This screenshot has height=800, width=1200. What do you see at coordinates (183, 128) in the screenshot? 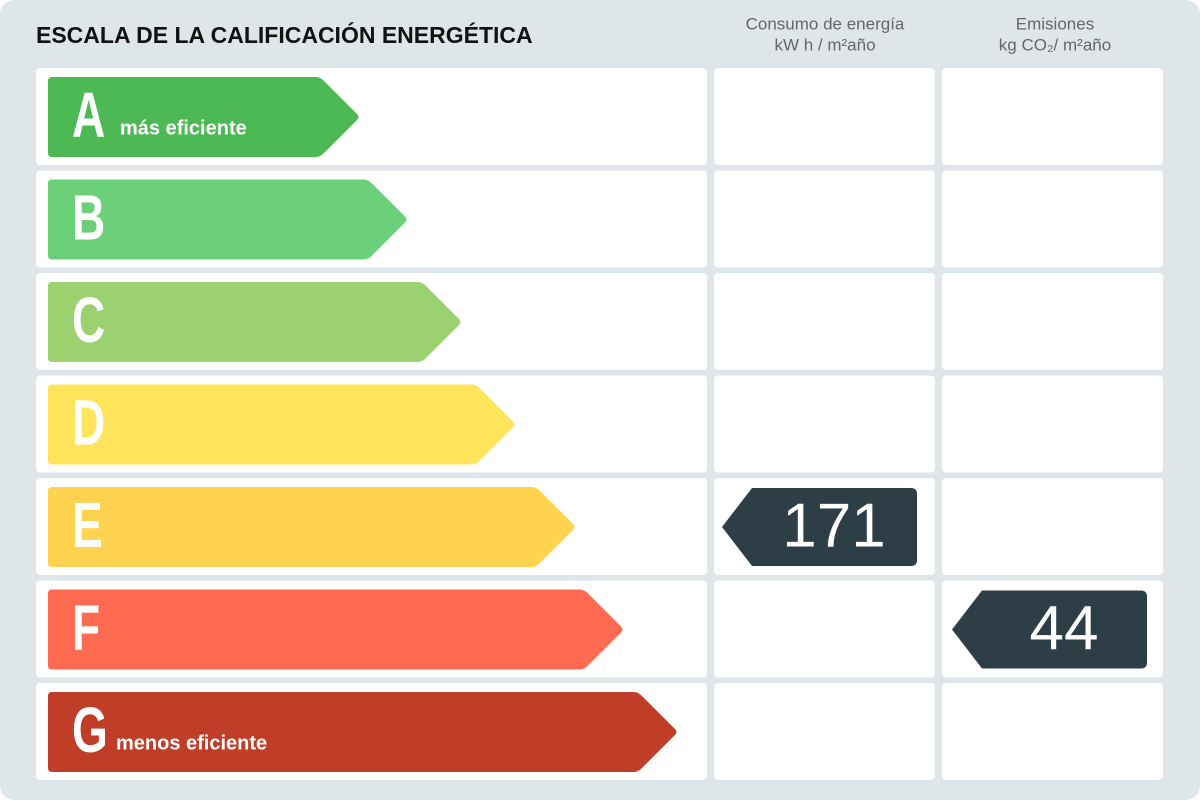
I see `rating-label: más eficiente` at bounding box center [183, 128].